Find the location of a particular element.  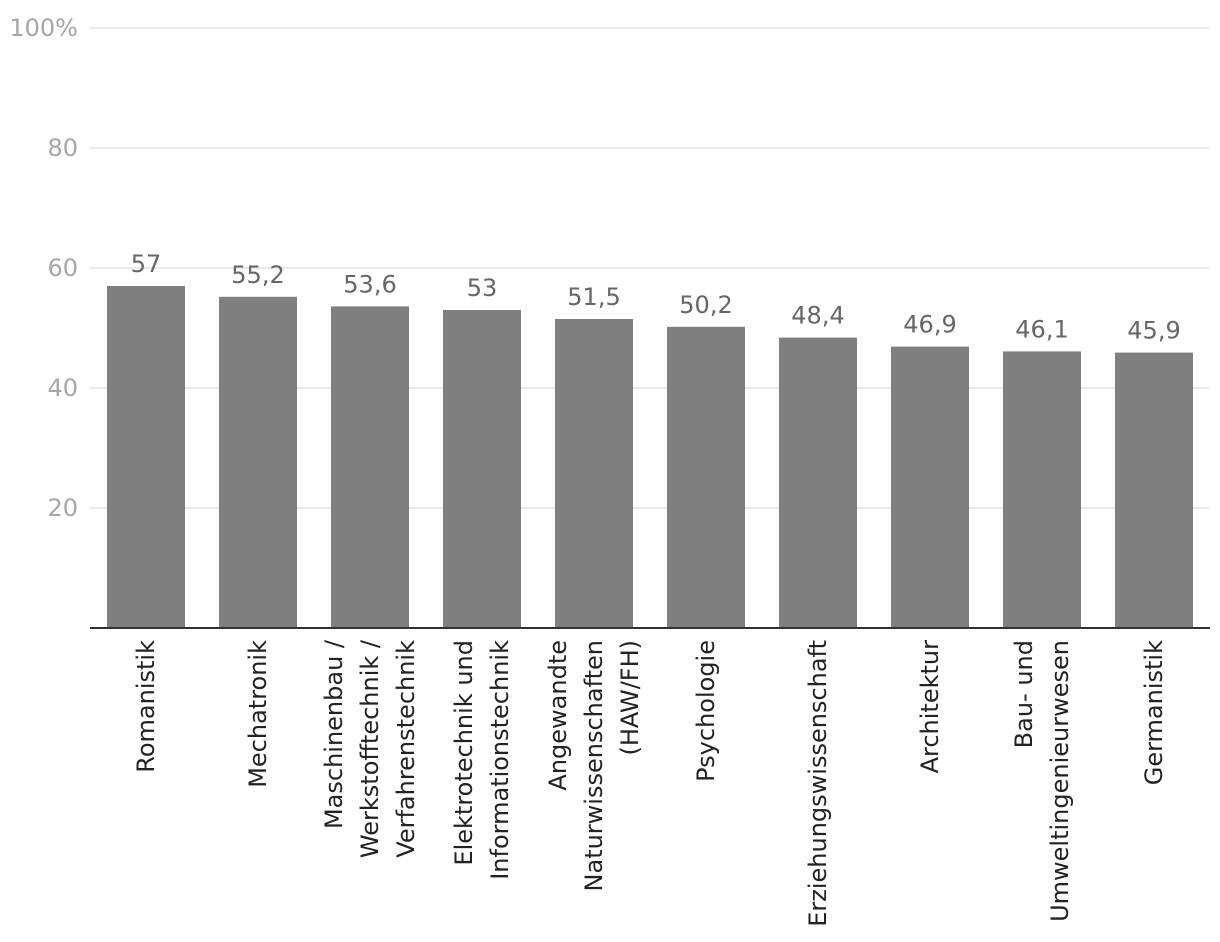

y-tick-label: 20 is located at coordinates (62, 508).